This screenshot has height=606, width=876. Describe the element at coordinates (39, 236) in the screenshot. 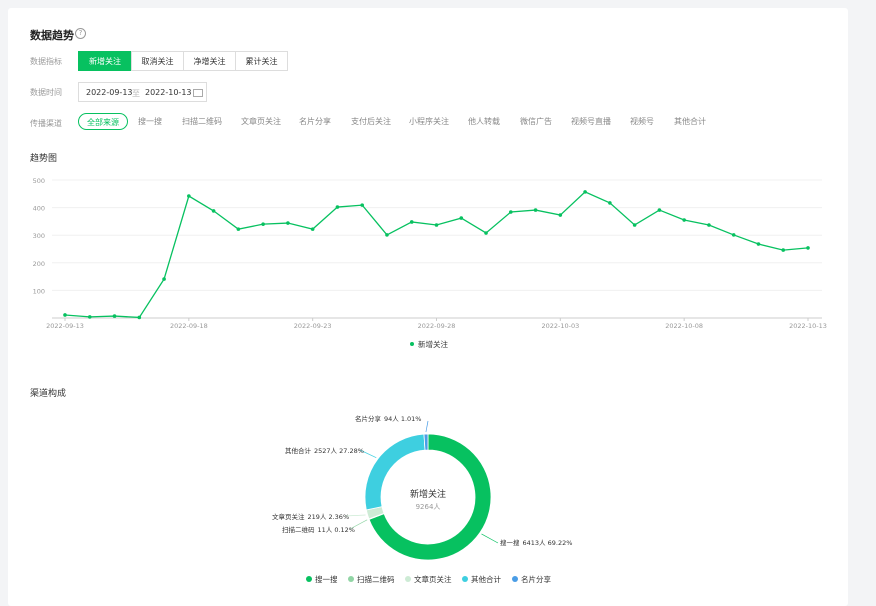

I see `y-tick-label: 300` at that location.